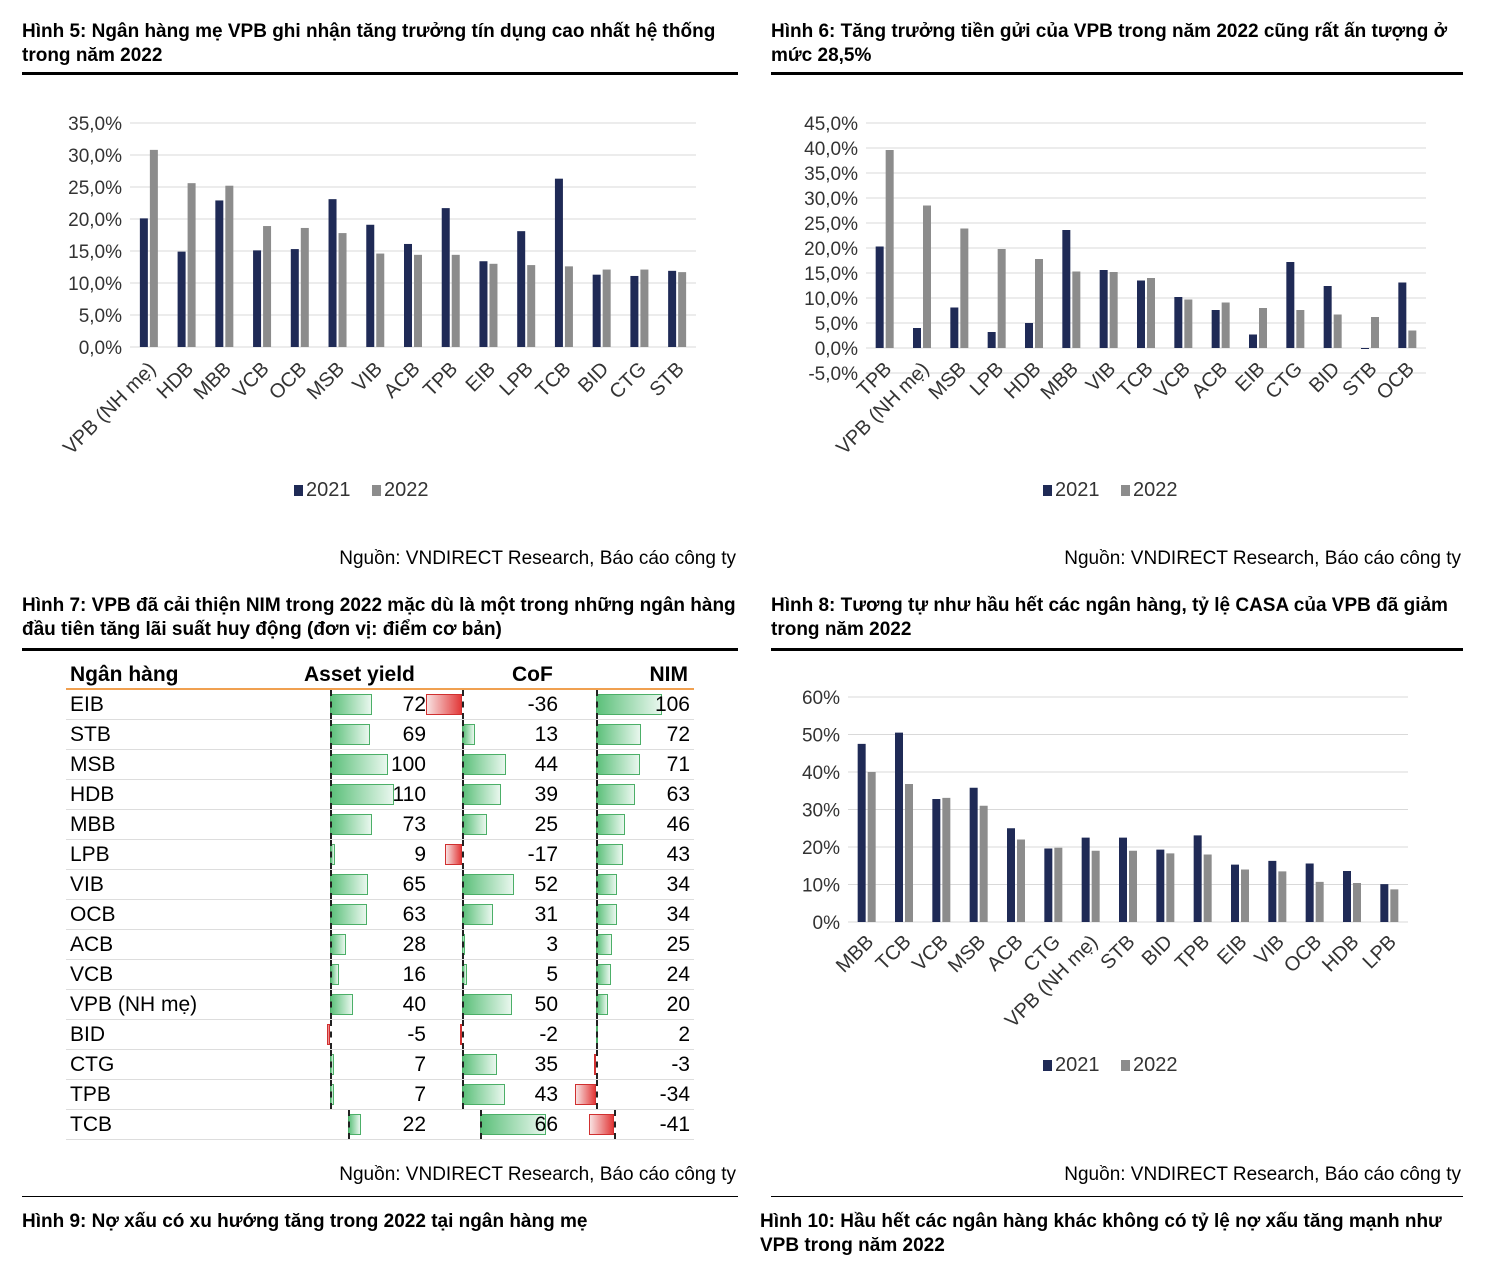 The width and height of the screenshot is (1506, 1261). What do you see at coordinates (1309, 892) in the screenshot?
I see `bar-2021-ocb` at bounding box center [1309, 892].